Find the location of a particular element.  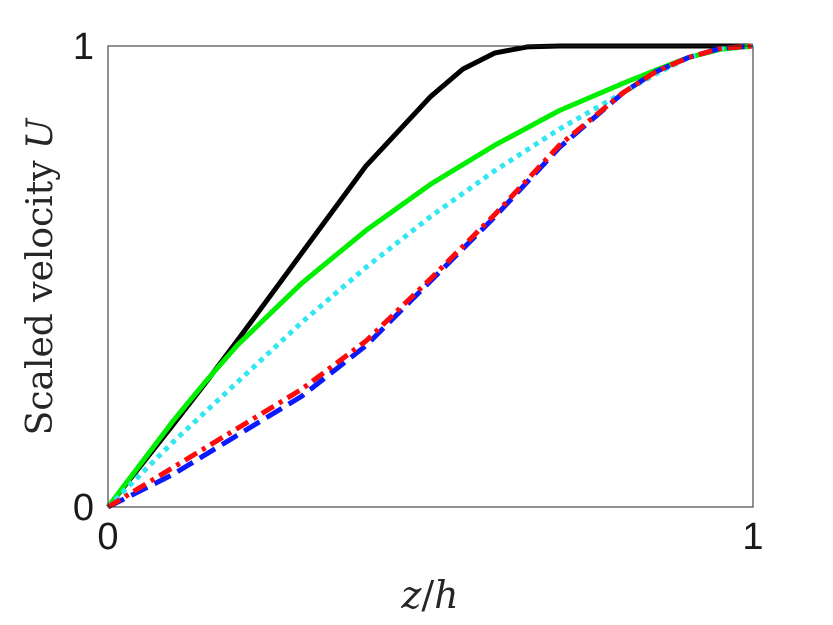

x-axis-label-var2: h is located at coordinates (446, 595).